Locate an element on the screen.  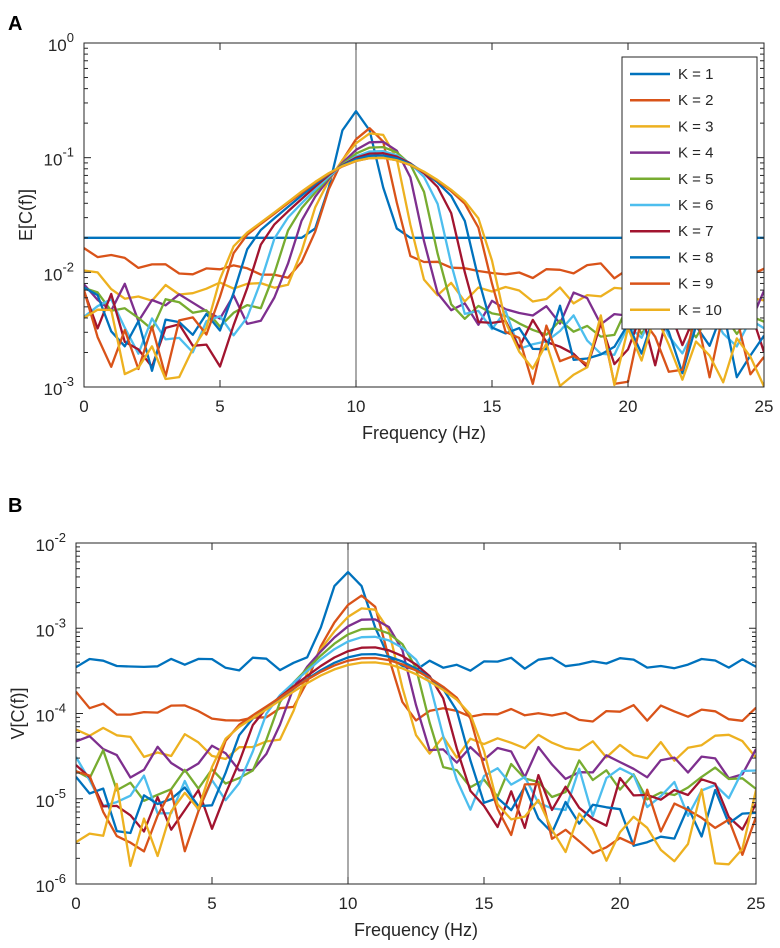
y-tick-exponent: -6 is located at coordinates (60, 878).